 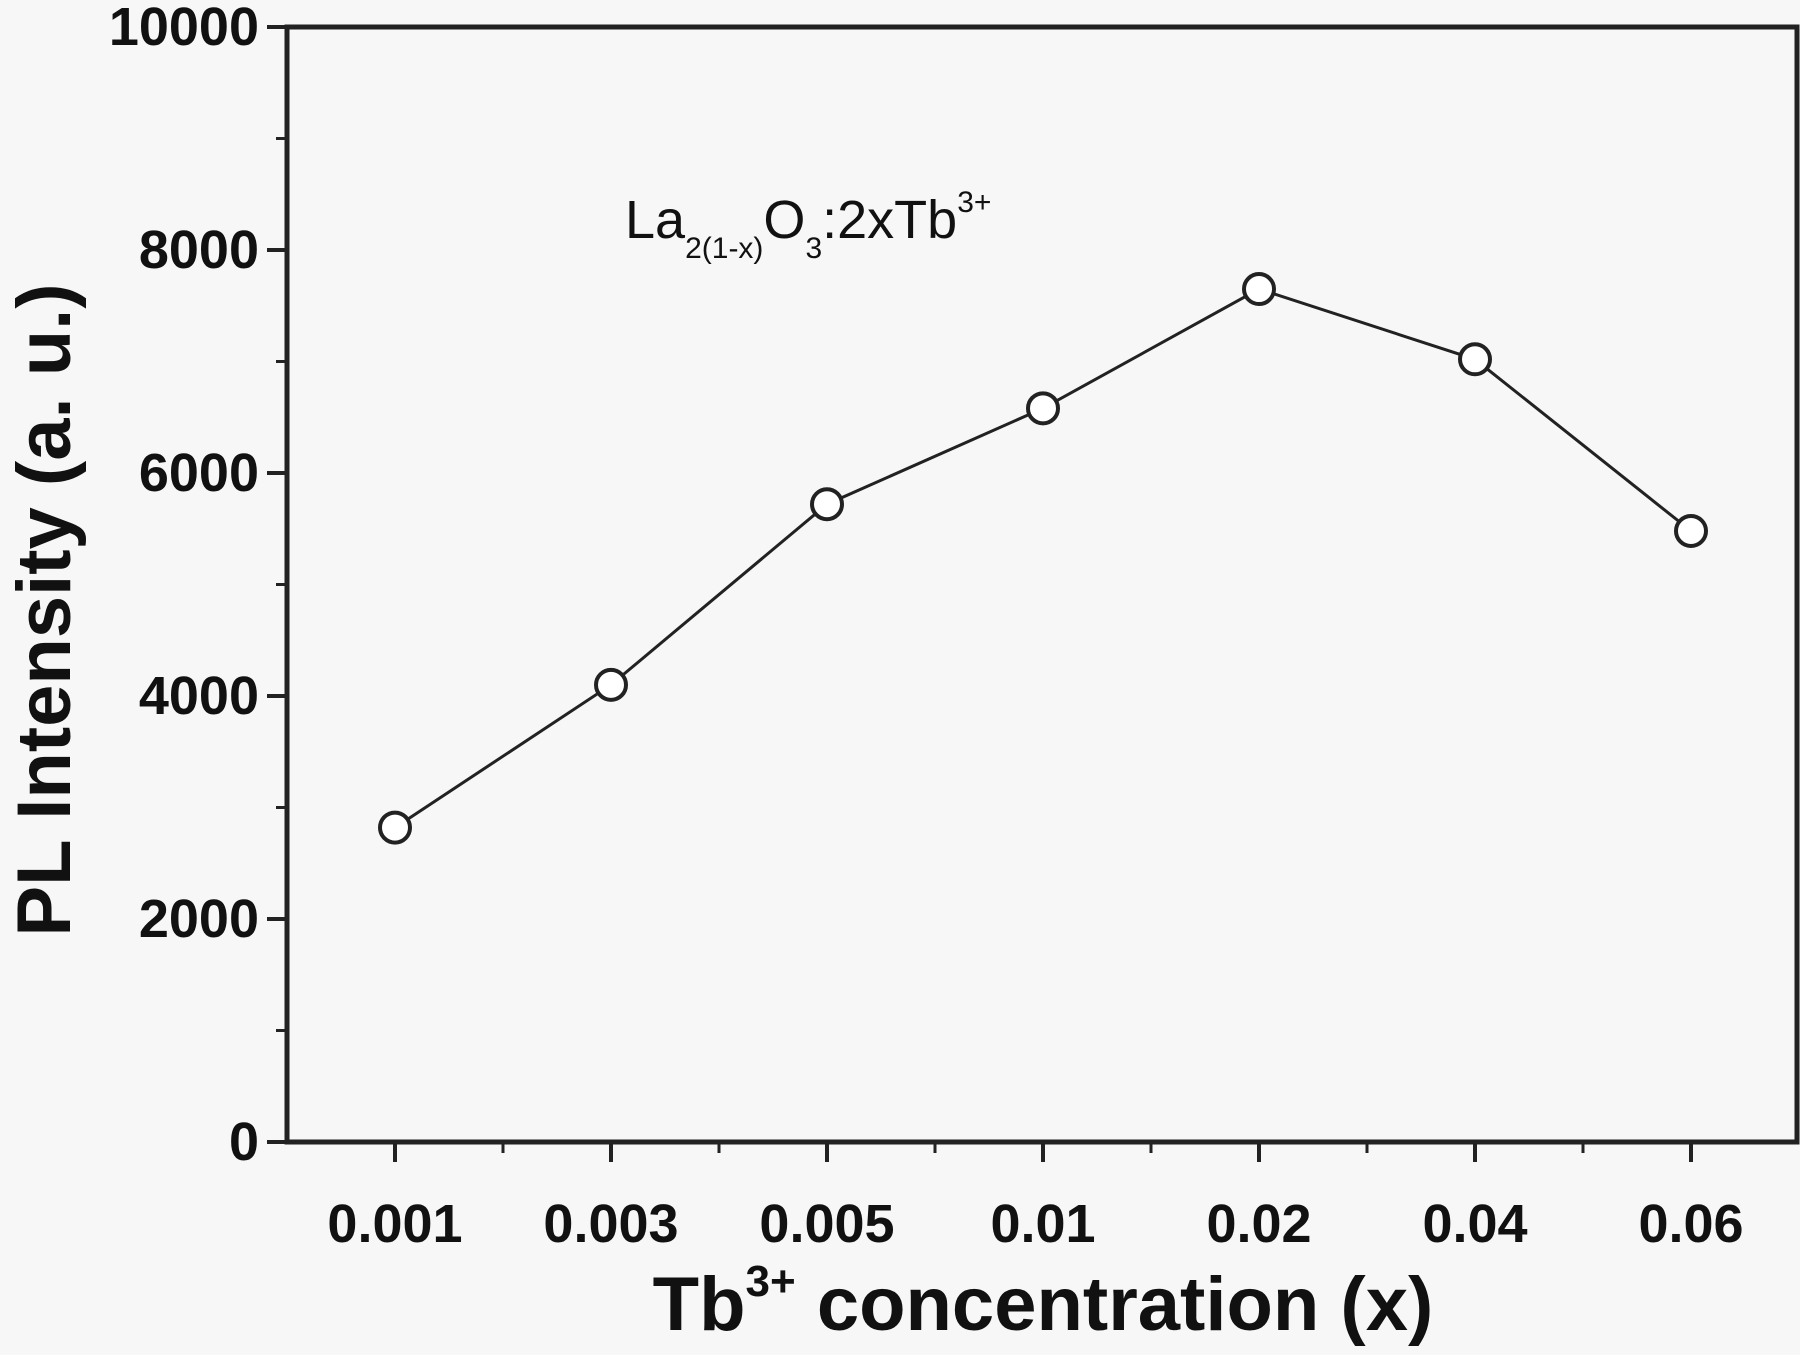 I want to click on series-annotation: La2(1-x)O3:2xTb3+, so click(x=808, y=225).